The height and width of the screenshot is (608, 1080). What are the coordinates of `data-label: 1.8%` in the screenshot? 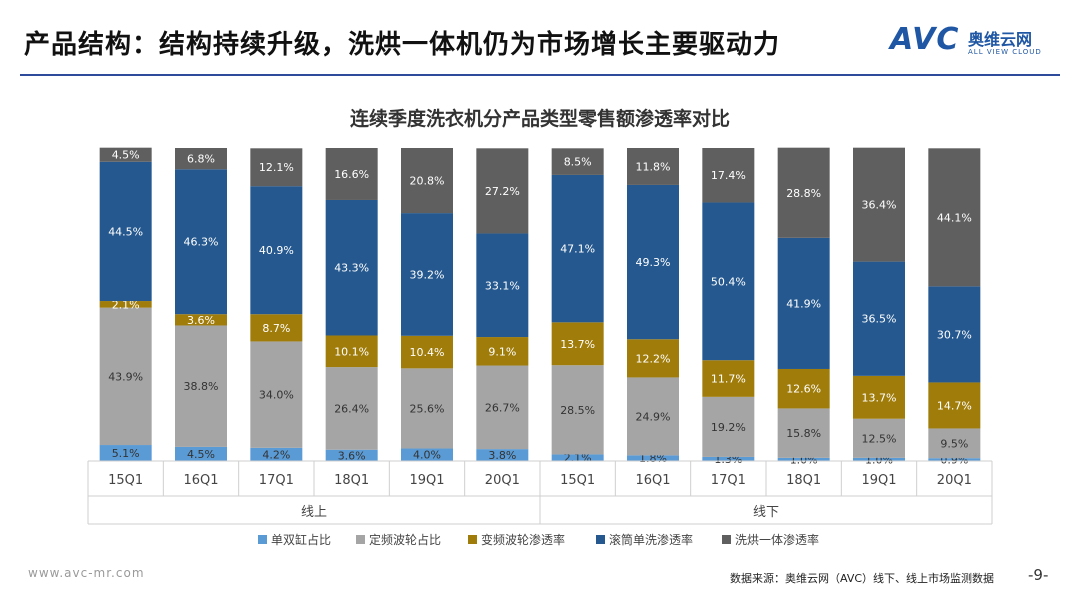 It's located at (653, 458).